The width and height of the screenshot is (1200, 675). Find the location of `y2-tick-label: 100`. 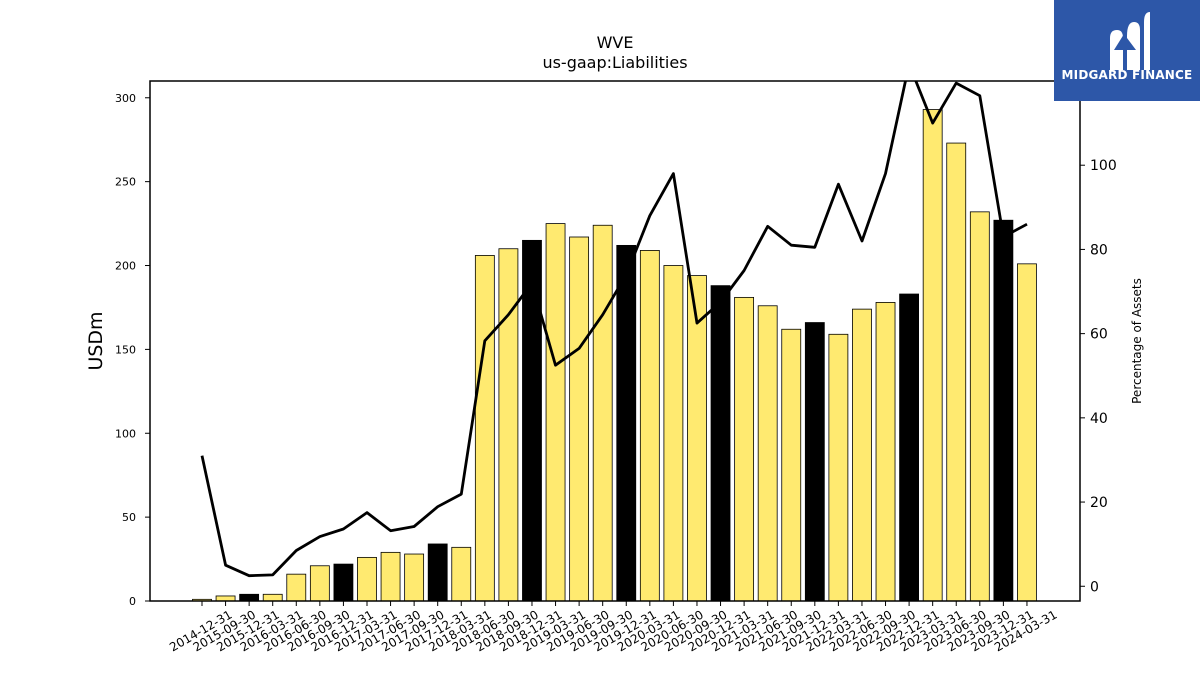

y2-tick-label: 100 is located at coordinates (1103, 166).